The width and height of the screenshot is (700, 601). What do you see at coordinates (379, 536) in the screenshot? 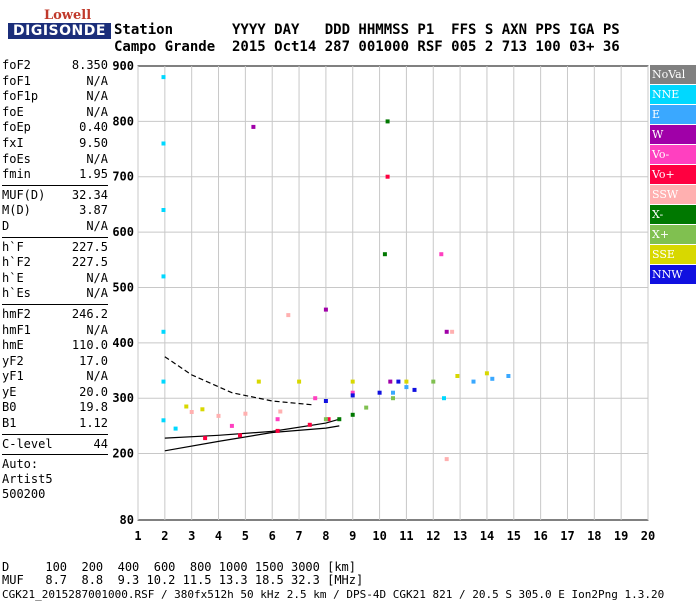
I see `x-tick-label: 10` at bounding box center [379, 536].